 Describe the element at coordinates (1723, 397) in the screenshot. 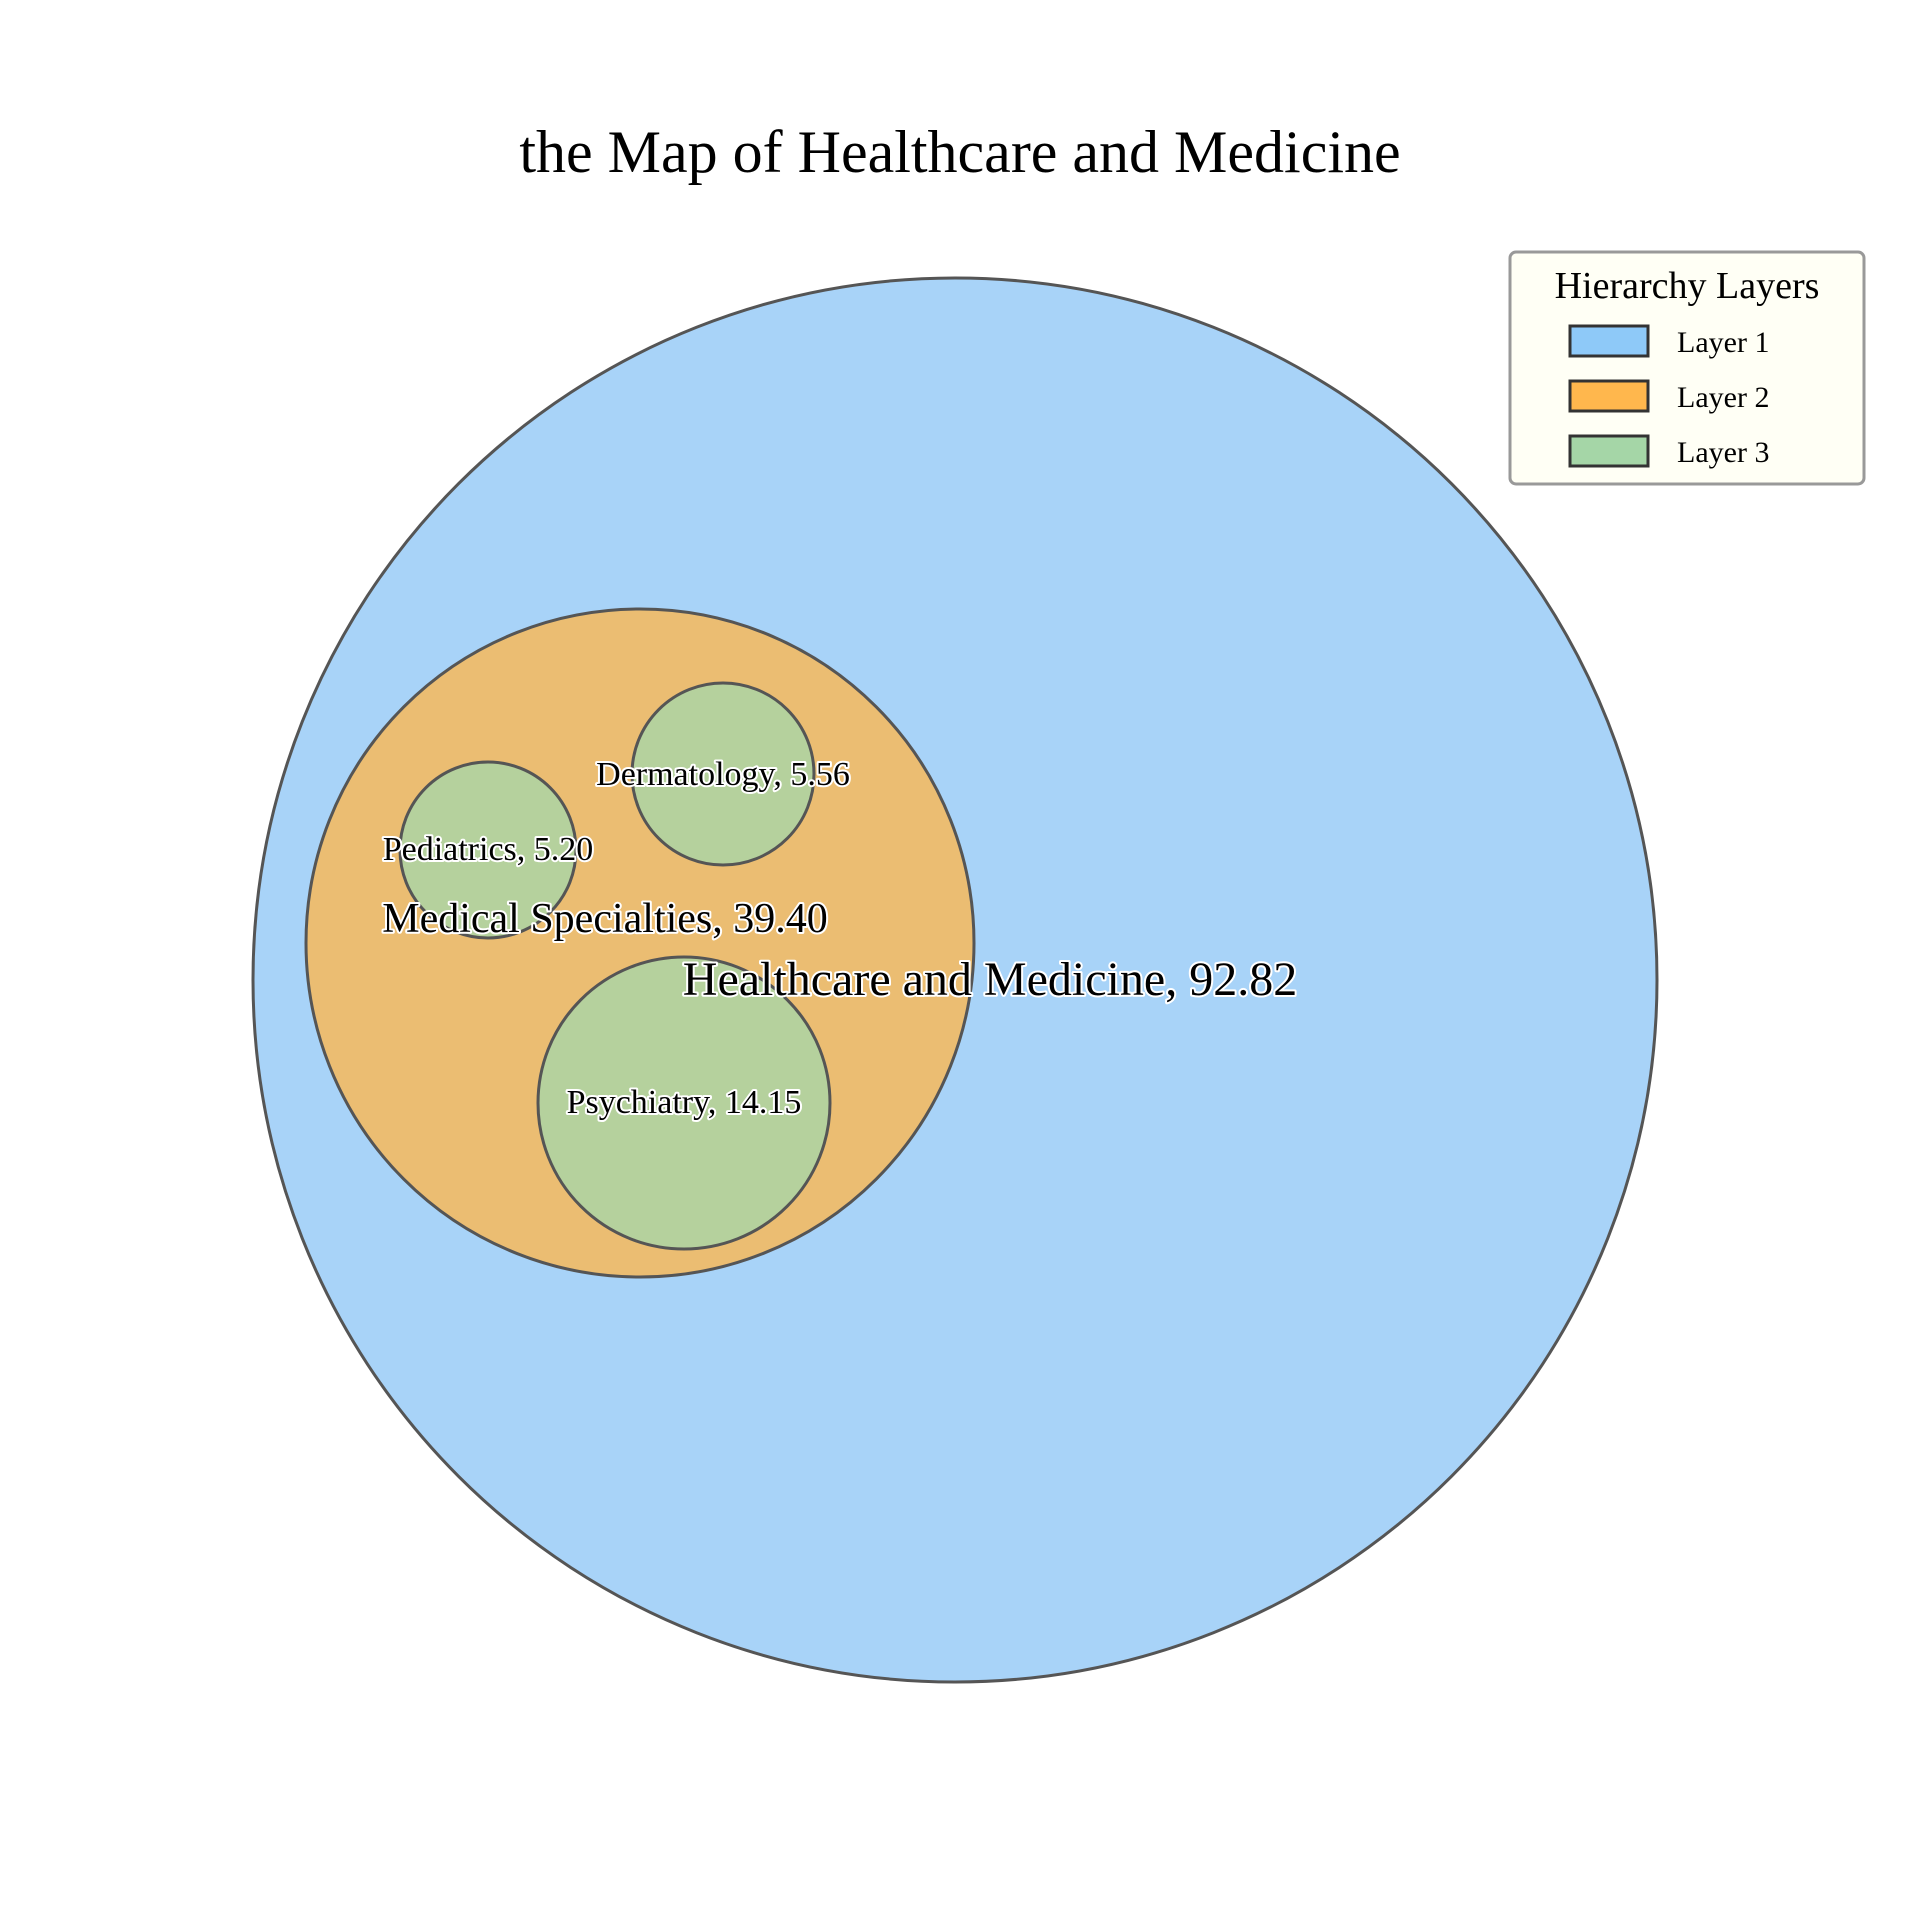

I see `legend-label-layer-2: Layer 2` at that location.